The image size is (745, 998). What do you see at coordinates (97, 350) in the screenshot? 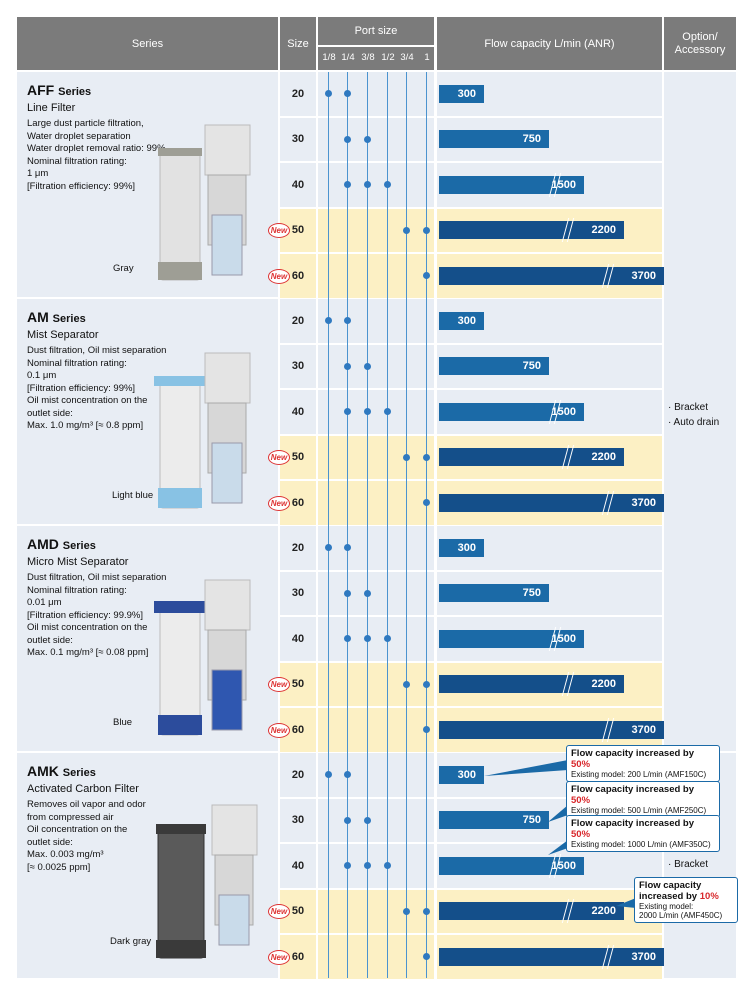
I see `description-line: Dust filtration, Oil mist separation` at bounding box center [97, 350].